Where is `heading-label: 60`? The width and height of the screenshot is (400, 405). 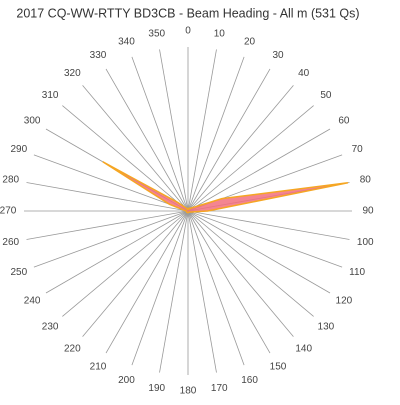
heading-label: 60 is located at coordinates (344, 121).